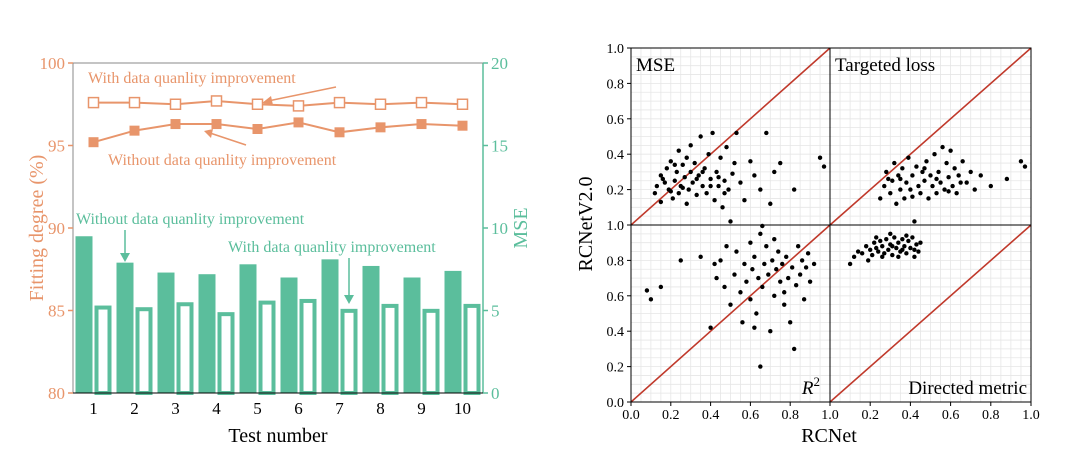 The image size is (1080, 457). I want to click on annotation-arrow-line-without, so click(228, 139).